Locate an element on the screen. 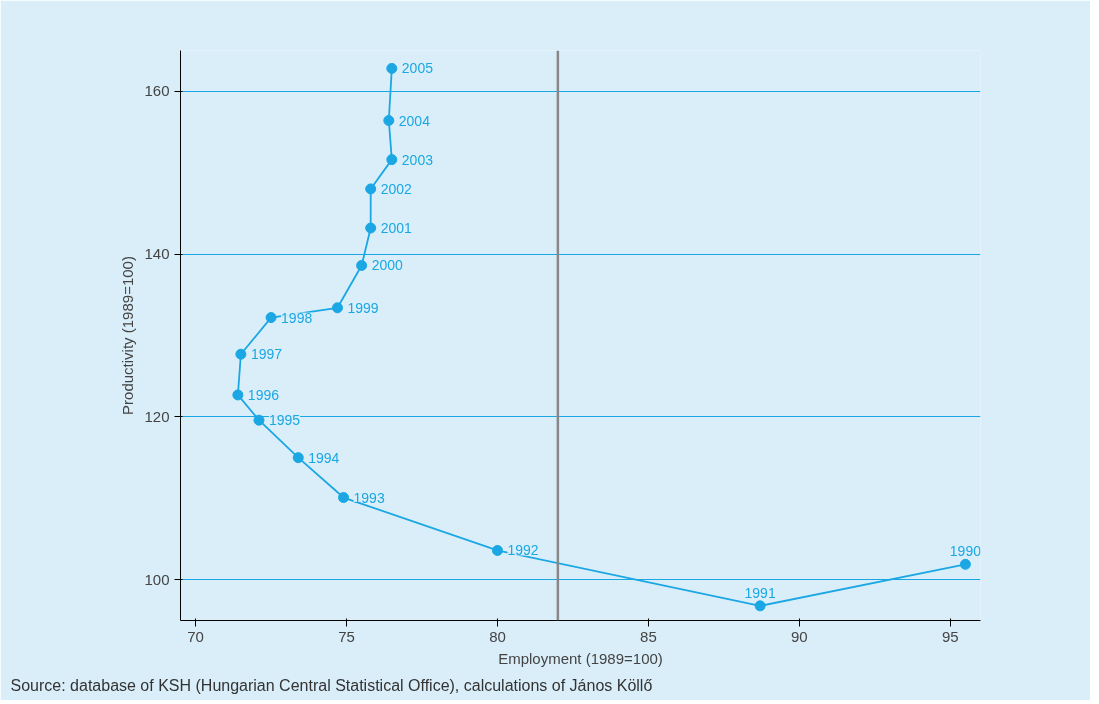 This screenshot has width=1099, height=704. y-tick-label: 140 is located at coordinates (157, 254).